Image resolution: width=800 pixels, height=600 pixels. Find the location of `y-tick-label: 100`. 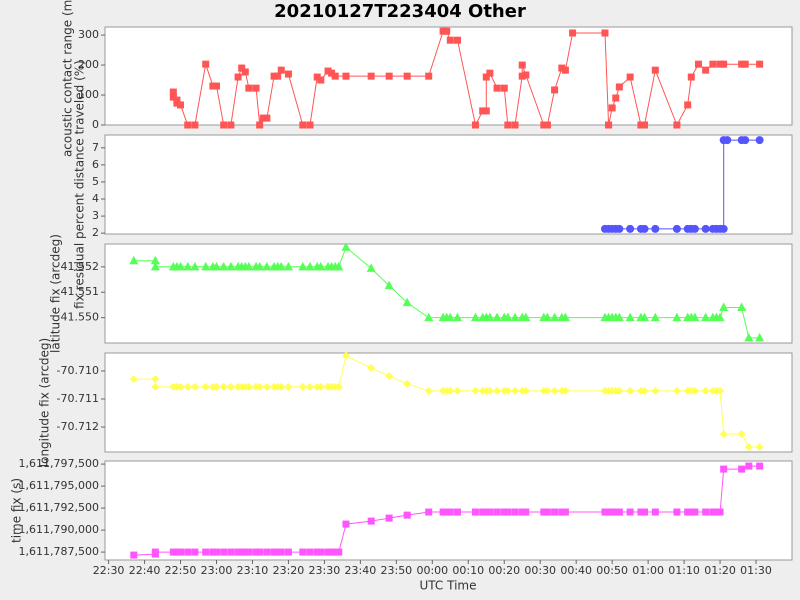

y-tick-label: 100 is located at coordinates (88, 94).